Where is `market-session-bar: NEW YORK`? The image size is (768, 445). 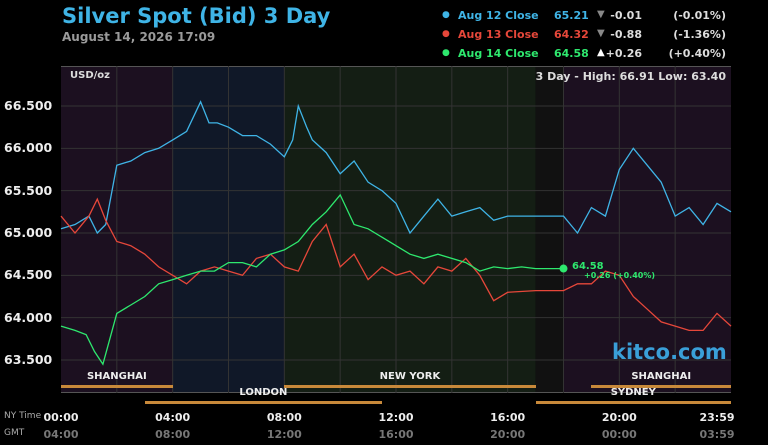
market-session-bar: NEW YORK is located at coordinates (410, 379).